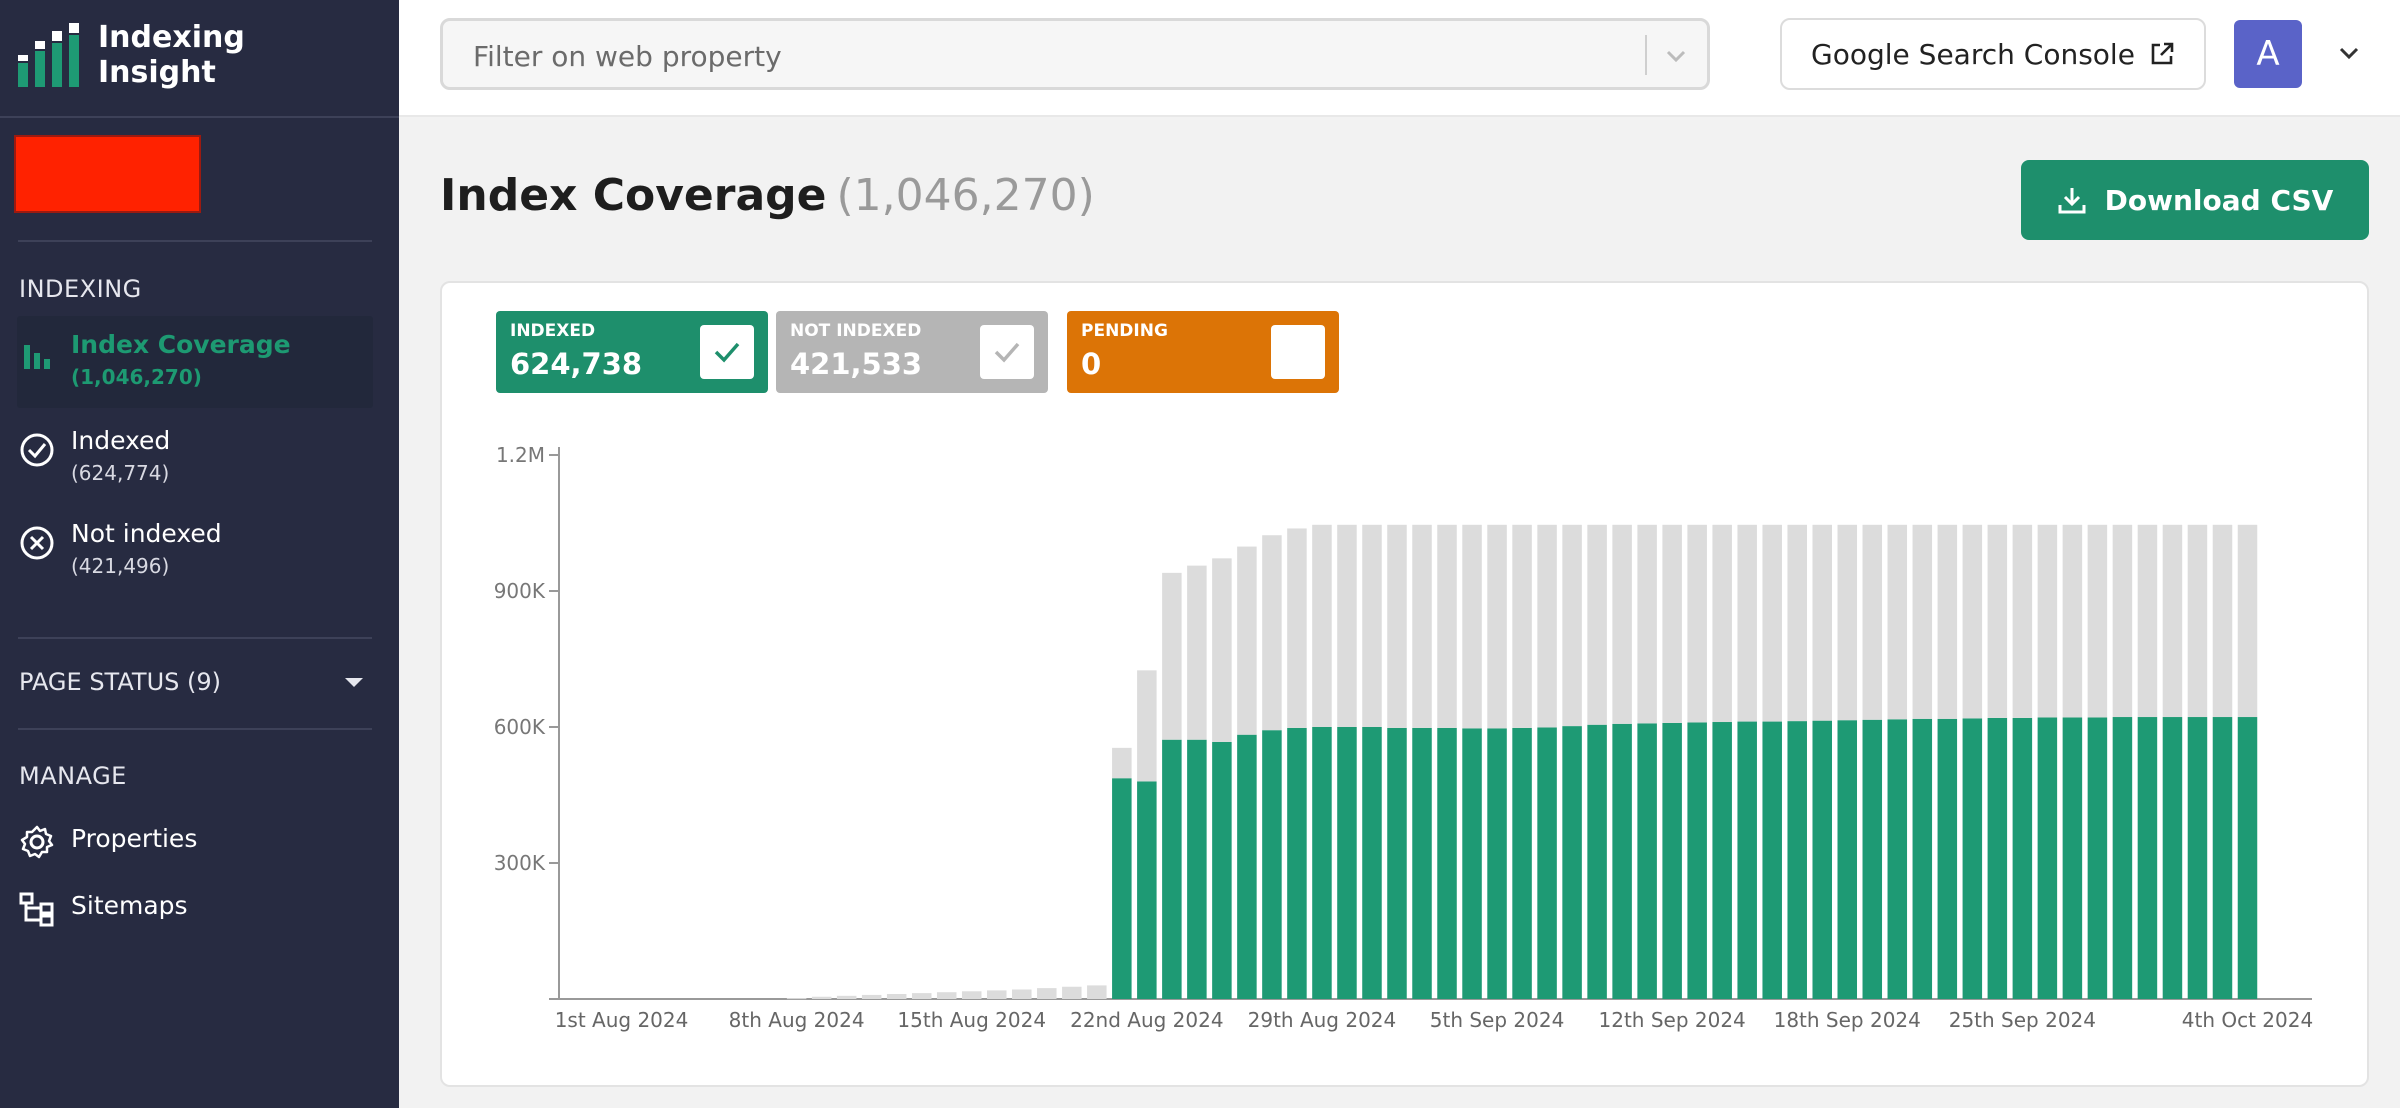 The width and height of the screenshot is (2400, 1108). What do you see at coordinates (131, 55) in the screenshot?
I see `brand: Indexing Insight` at bounding box center [131, 55].